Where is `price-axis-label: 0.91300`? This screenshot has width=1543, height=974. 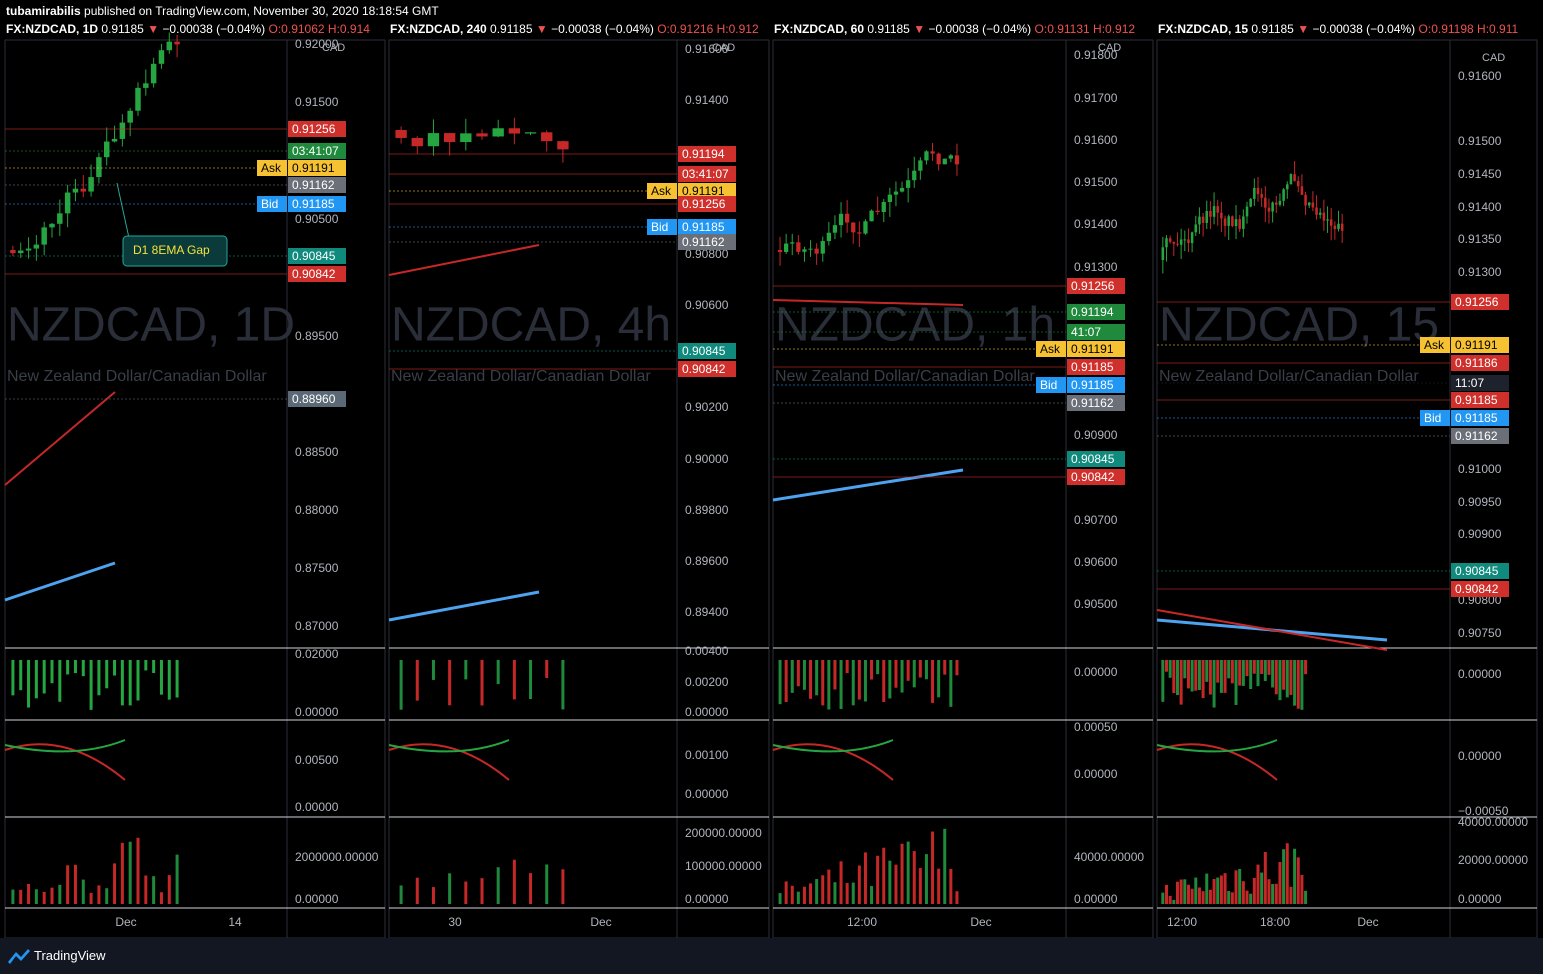 price-axis-label: 0.91300 is located at coordinates (1480, 272).